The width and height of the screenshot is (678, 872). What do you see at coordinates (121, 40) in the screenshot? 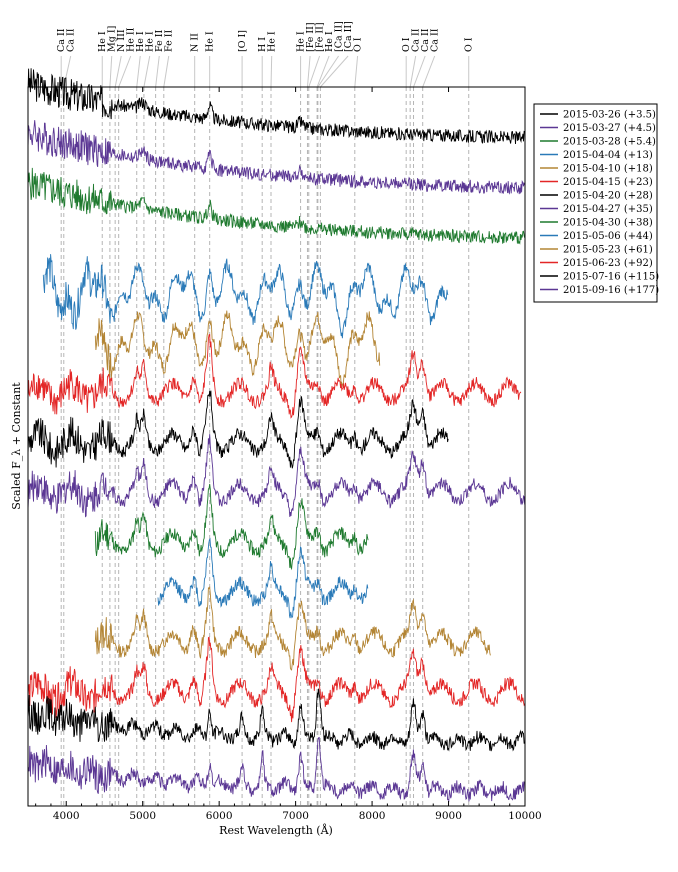
I see `line-marker-label-4: N III` at bounding box center [121, 40].